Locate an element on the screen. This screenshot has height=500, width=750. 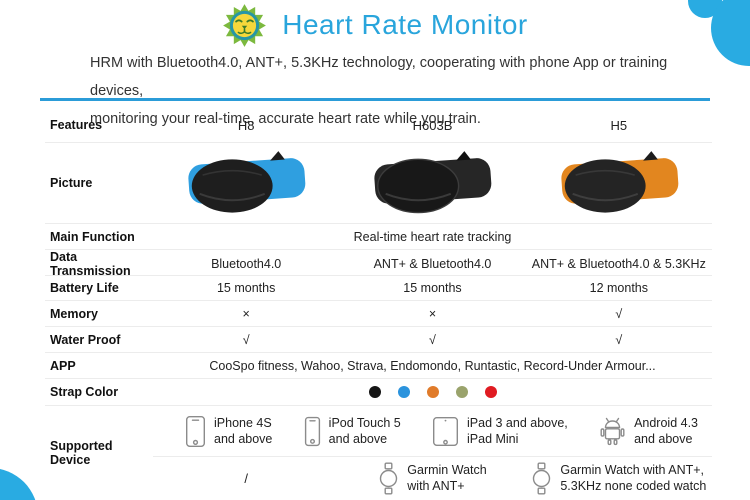
water-proof-h5: √ is located at coordinates (619, 339).